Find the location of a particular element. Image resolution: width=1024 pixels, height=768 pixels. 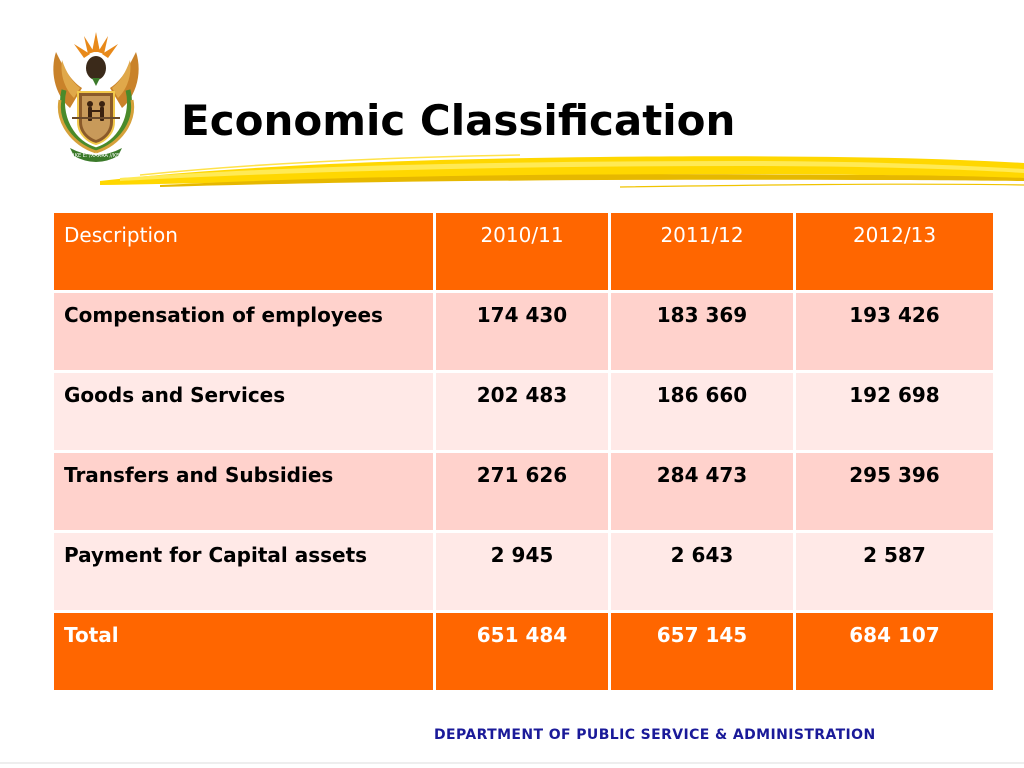

emblem-motto-text: !KE E: /XARRA //KE is located at coordinates (96, 156).